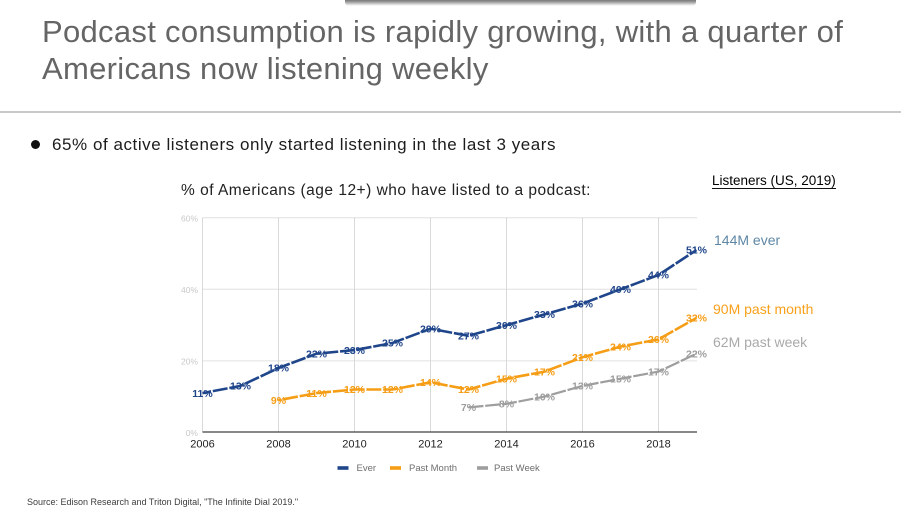 This screenshot has height=513, width=901. What do you see at coordinates (582, 445) in the screenshot?
I see `svg-text: 2016` at bounding box center [582, 445].